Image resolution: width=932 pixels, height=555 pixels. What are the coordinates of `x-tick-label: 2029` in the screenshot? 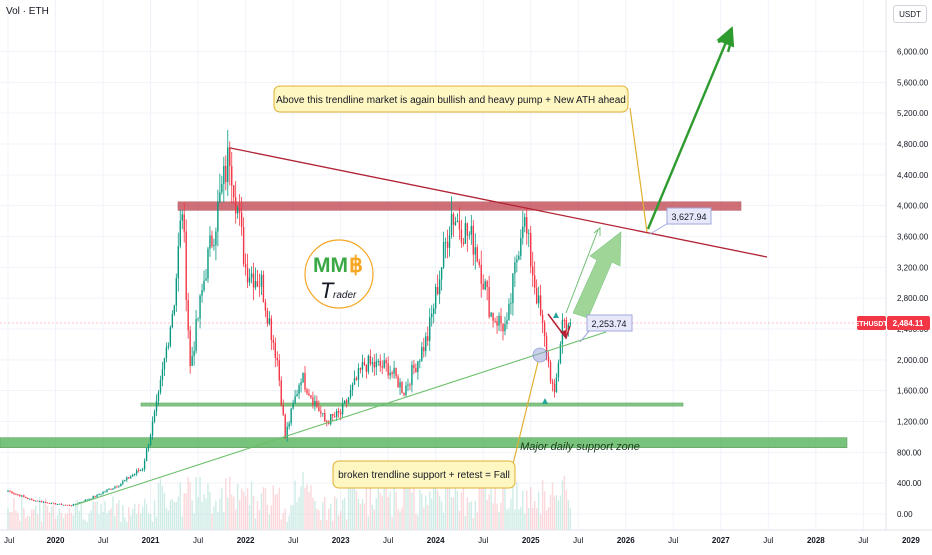 It's located at (911, 540).